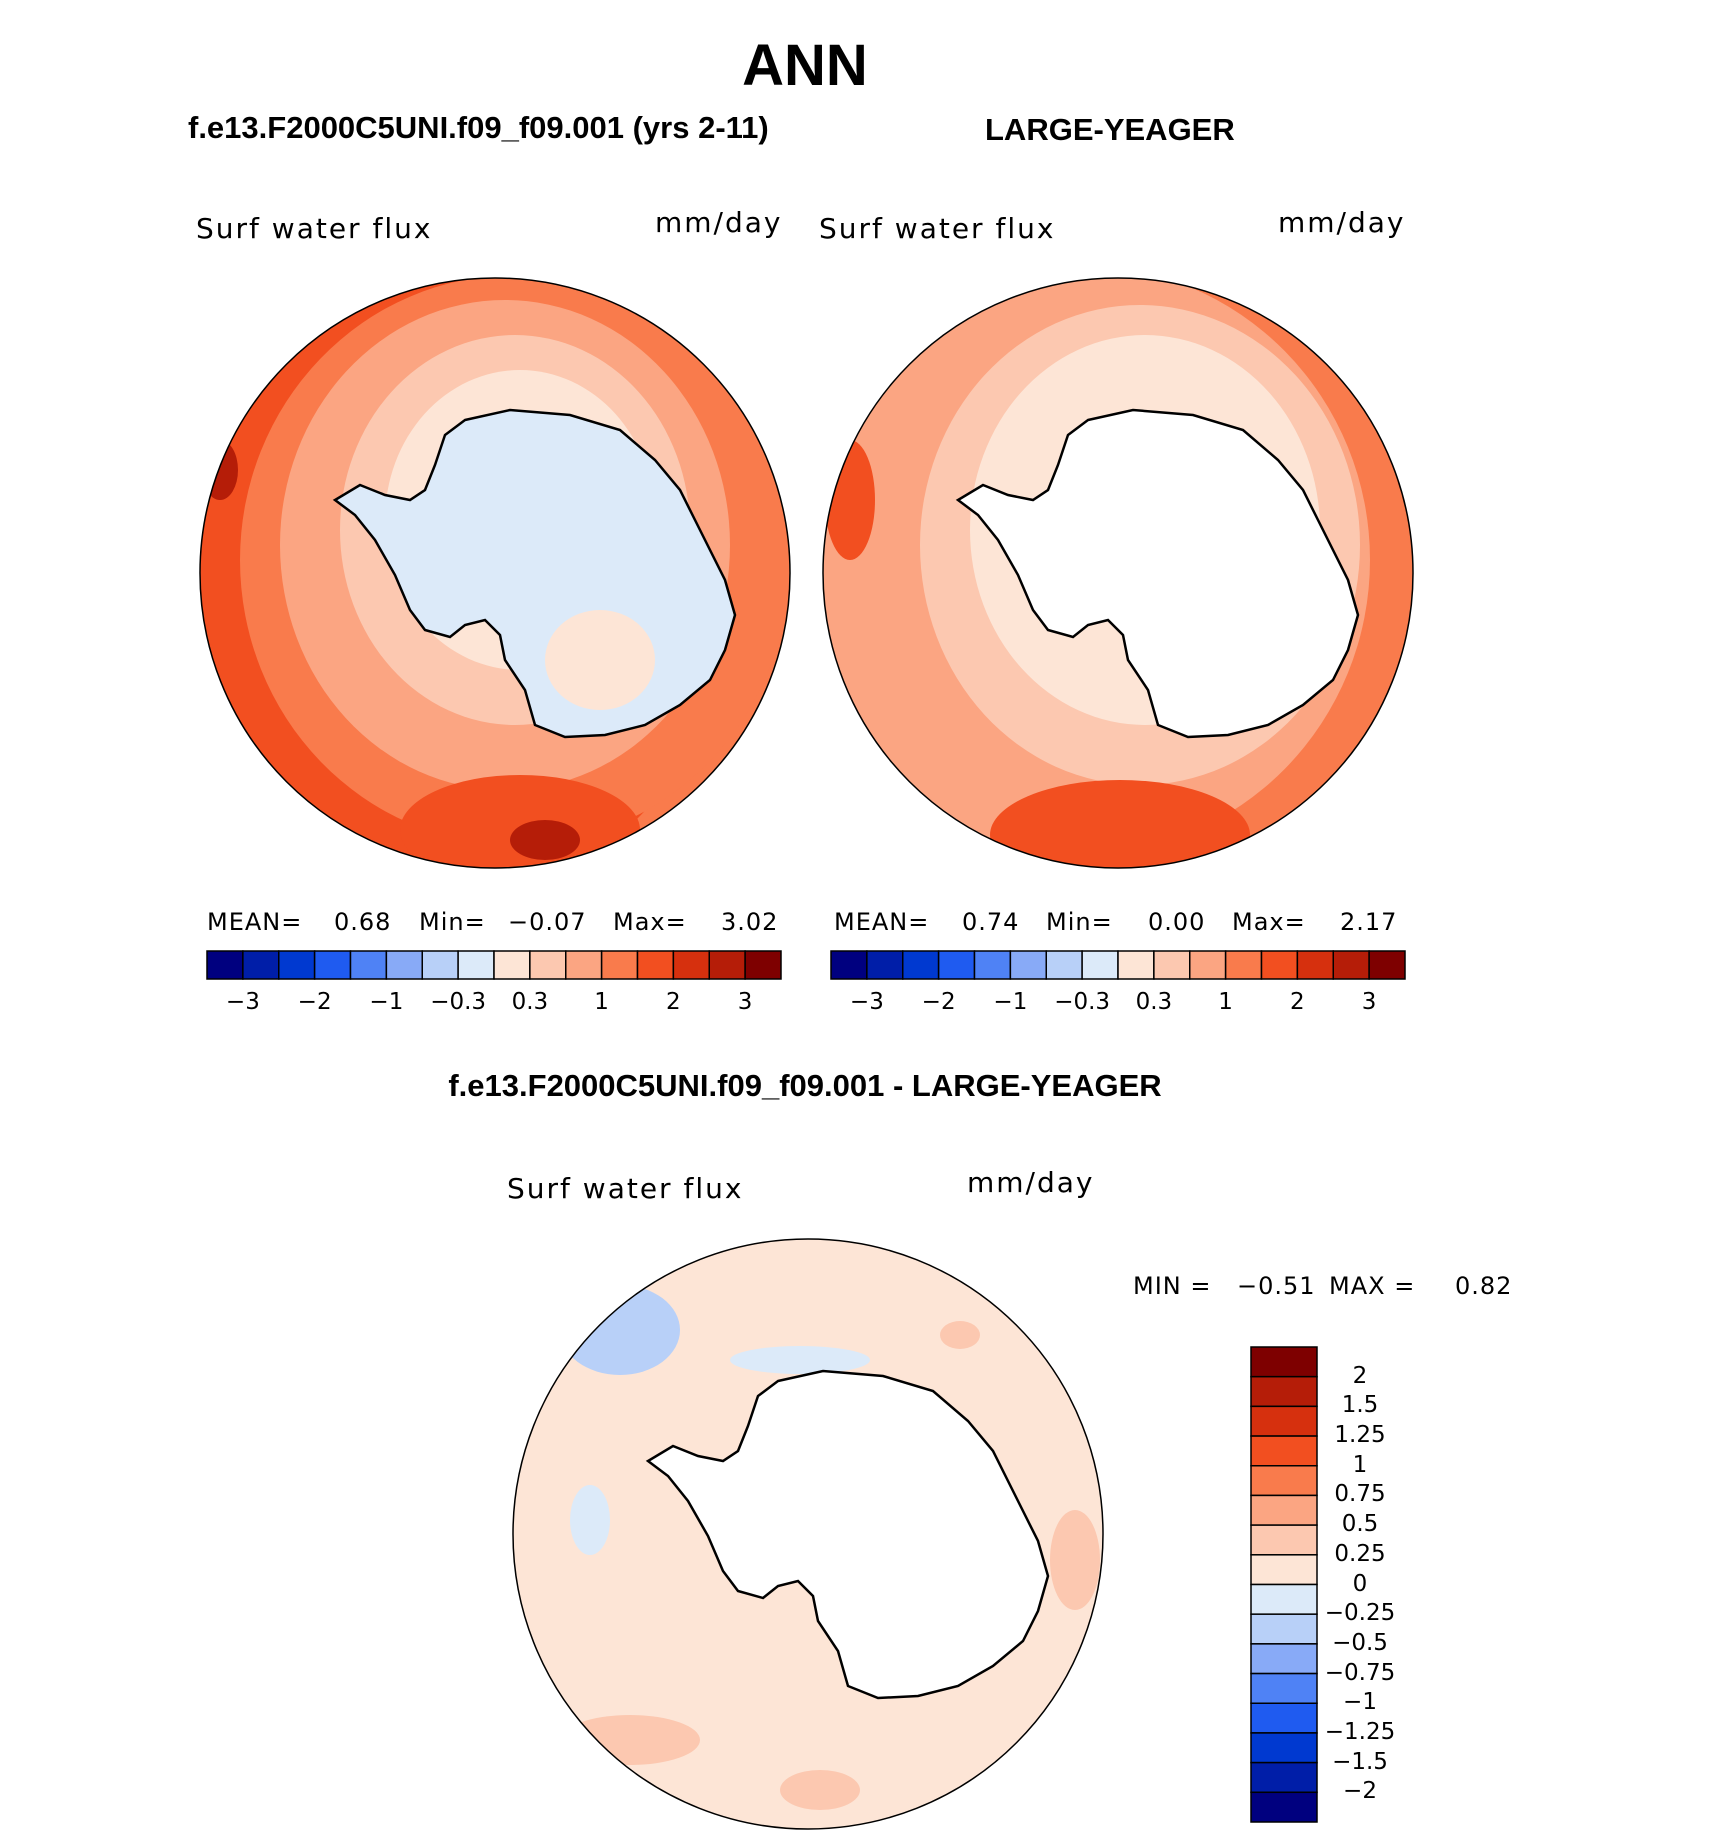 This screenshot has height=1840, width=1710. What do you see at coordinates (1276, 1286) in the screenshot?
I see `panel3-min: −0.51` at bounding box center [1276, 1286].